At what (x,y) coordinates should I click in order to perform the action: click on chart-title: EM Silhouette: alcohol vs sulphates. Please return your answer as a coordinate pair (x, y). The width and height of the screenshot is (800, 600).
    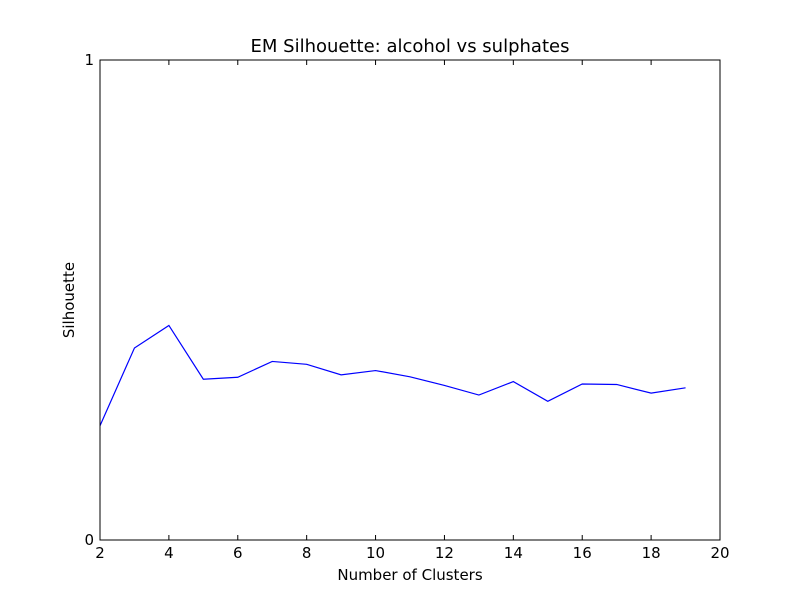
    Looking at the image, I should click on (410, 46).